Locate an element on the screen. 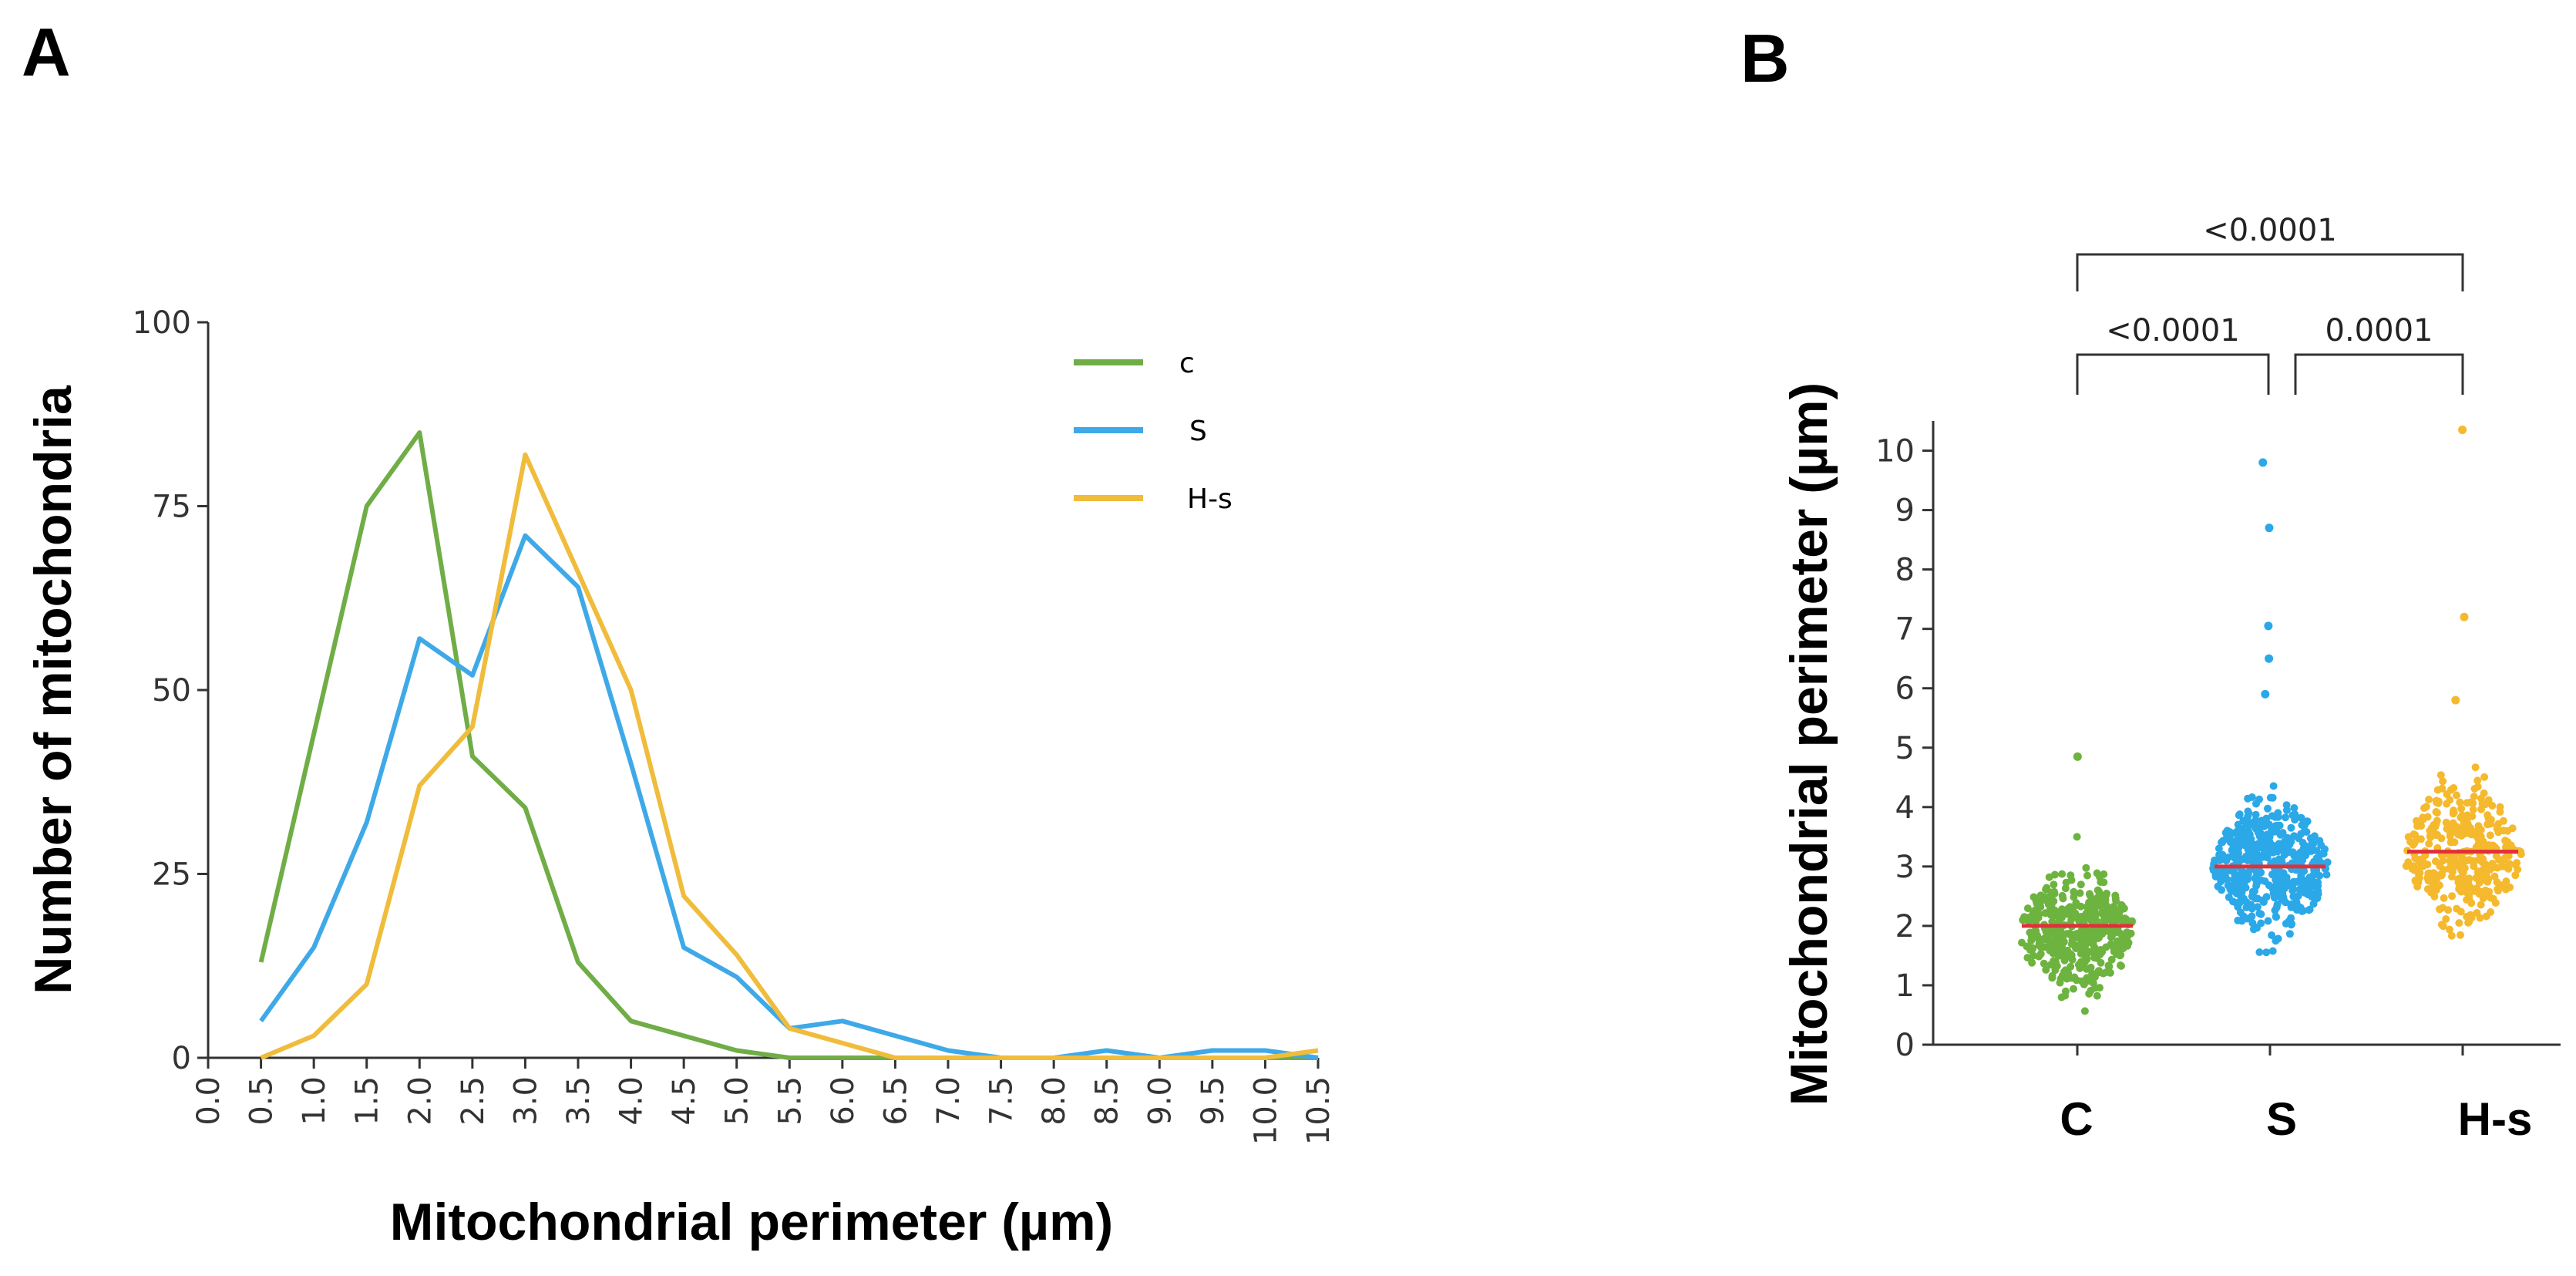 This screenshot has height=1276, width=2576. panel-b-letter: B is located at coordinates (1765, 58).